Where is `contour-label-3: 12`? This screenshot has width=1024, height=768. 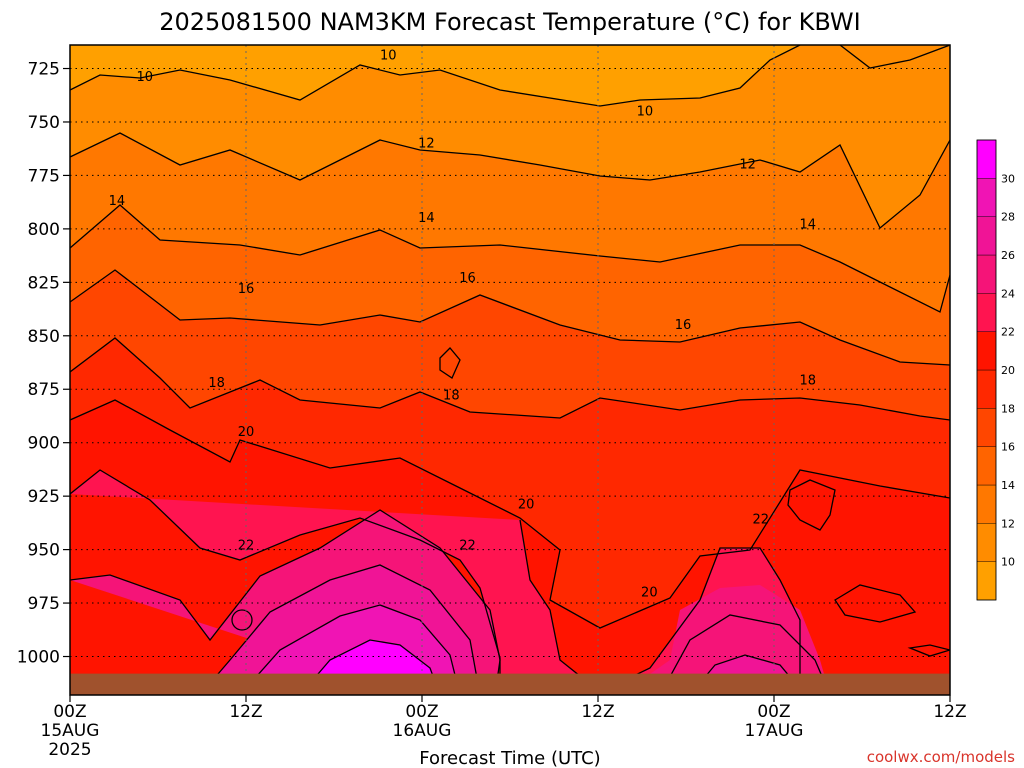 contour-label-3: 12 is located at coordinates (426, 143).